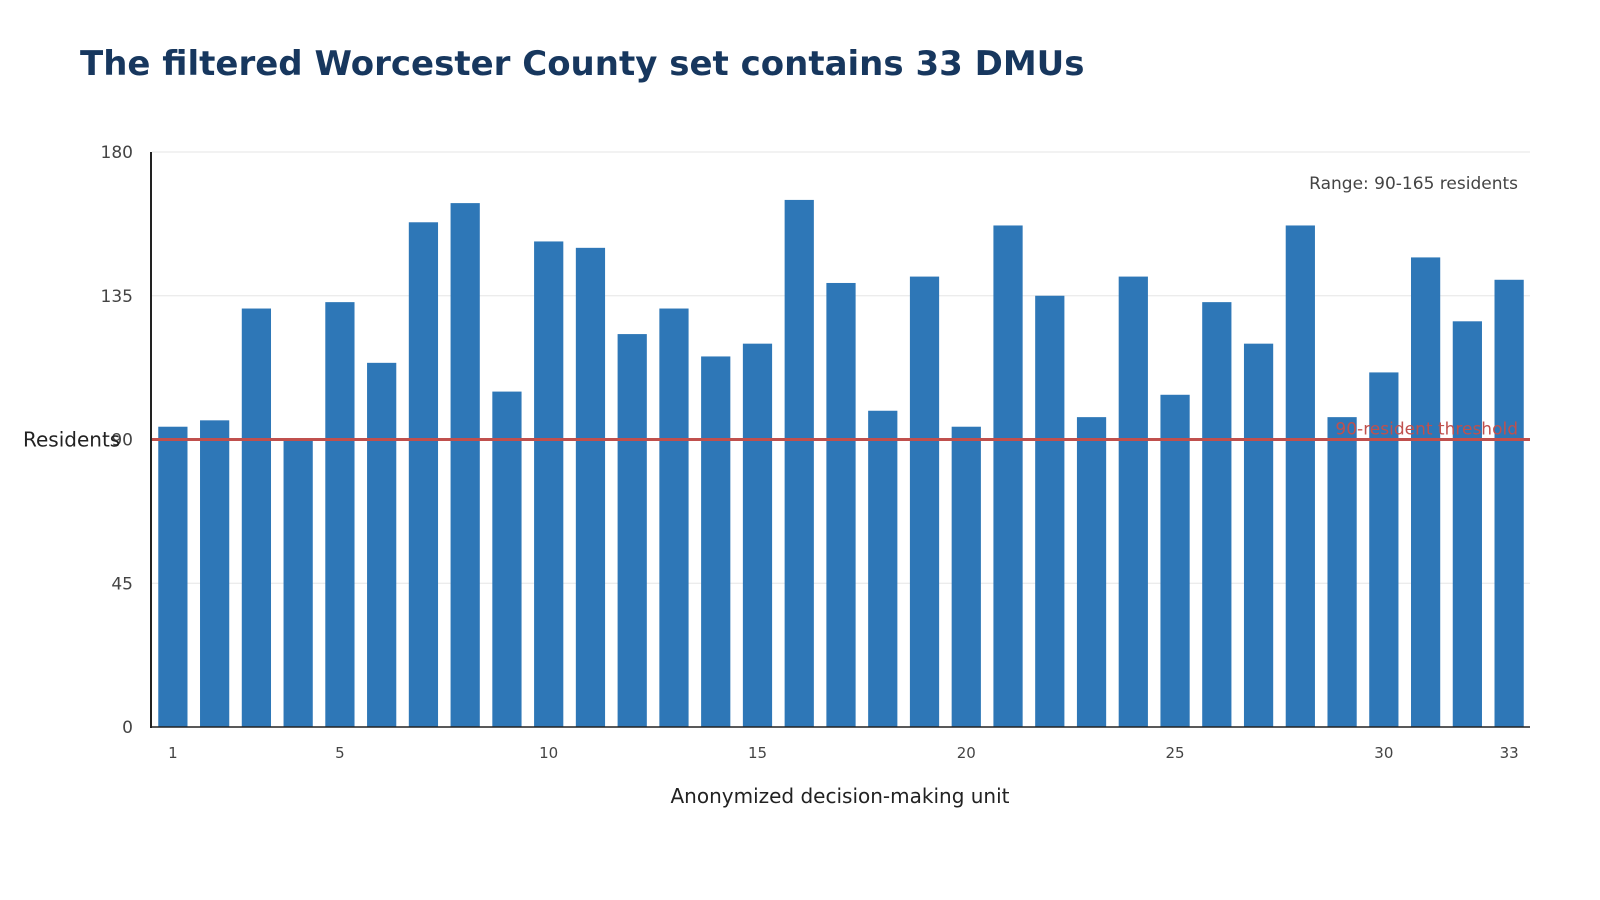 Image resolution: width=1600 pixels, height=900 pixels. Describe the element at coordinates (839, 796) in the screenshot. I see `x-axis-label: Anonymized decision-making unit` at that location.